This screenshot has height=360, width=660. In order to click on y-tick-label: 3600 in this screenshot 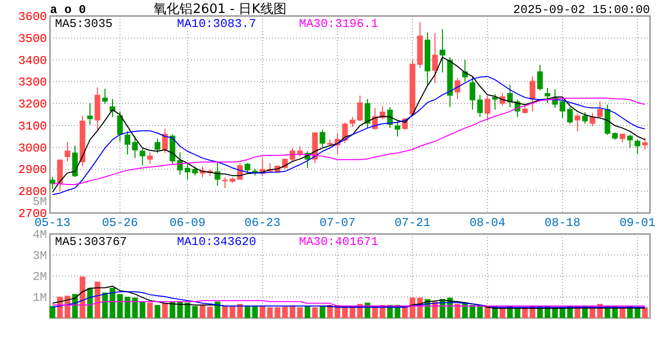, I will do `click(32, 17)`.